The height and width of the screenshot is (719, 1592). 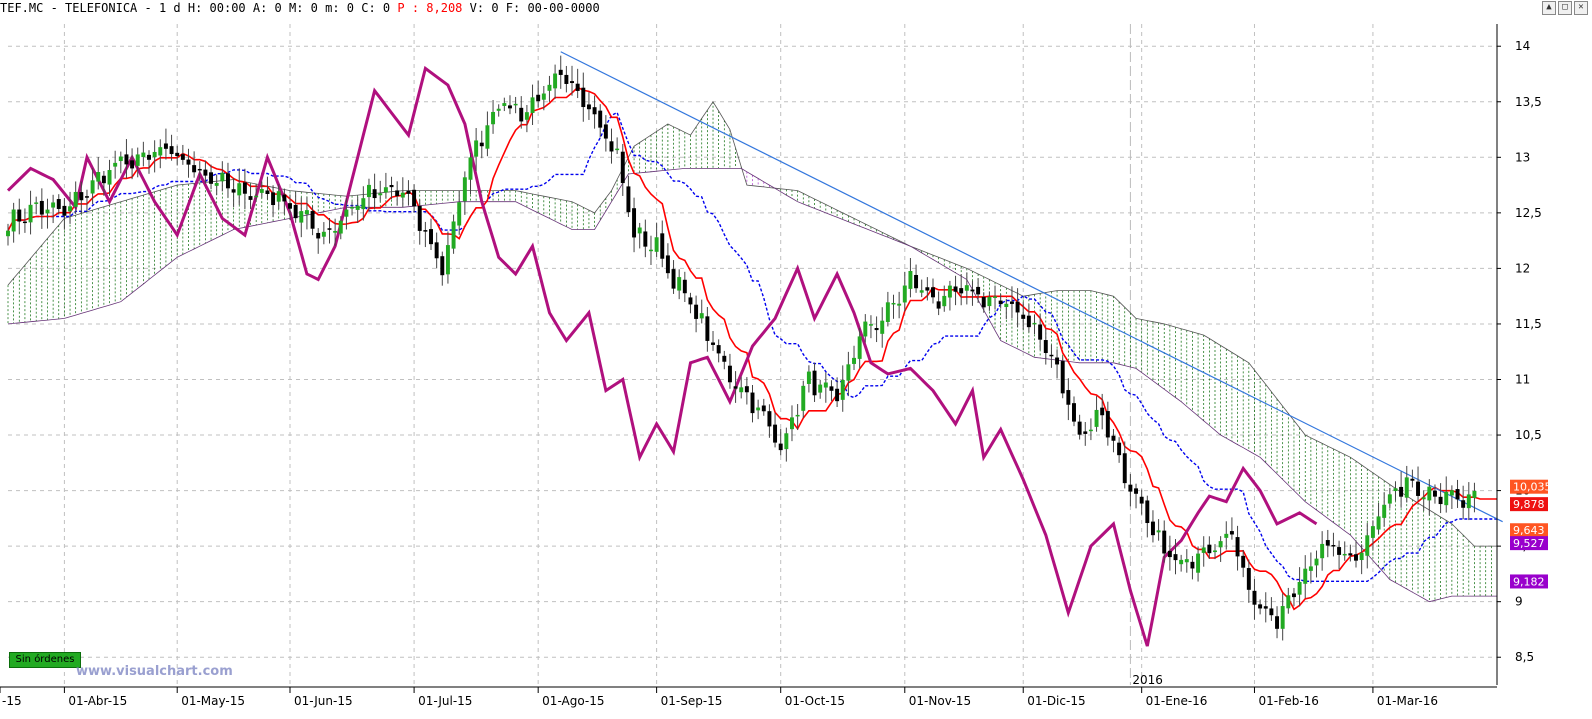 What do you see at coordinates (1522, 157) in the screenshot?
I see `y-tick-label: 13` at bounding box center [1522, 157].